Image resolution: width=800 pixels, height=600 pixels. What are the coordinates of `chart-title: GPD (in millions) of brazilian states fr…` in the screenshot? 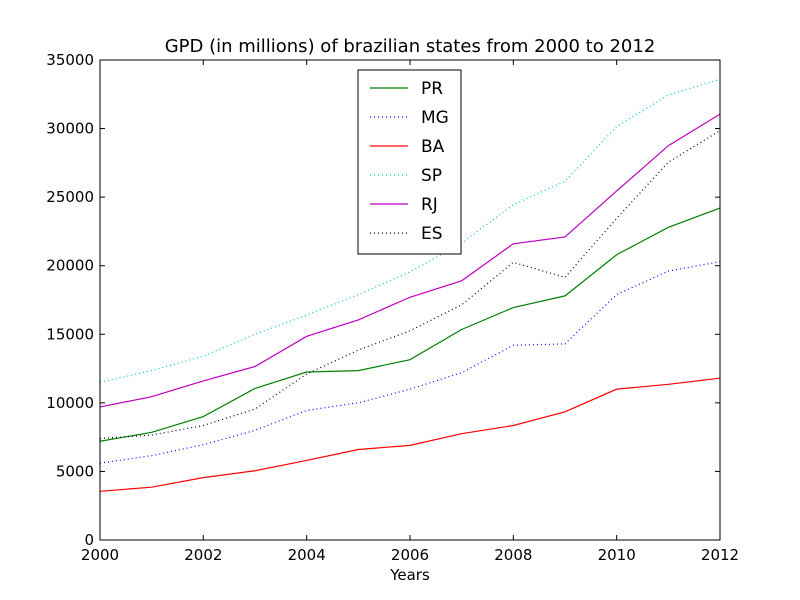 It's located at (410, 46).